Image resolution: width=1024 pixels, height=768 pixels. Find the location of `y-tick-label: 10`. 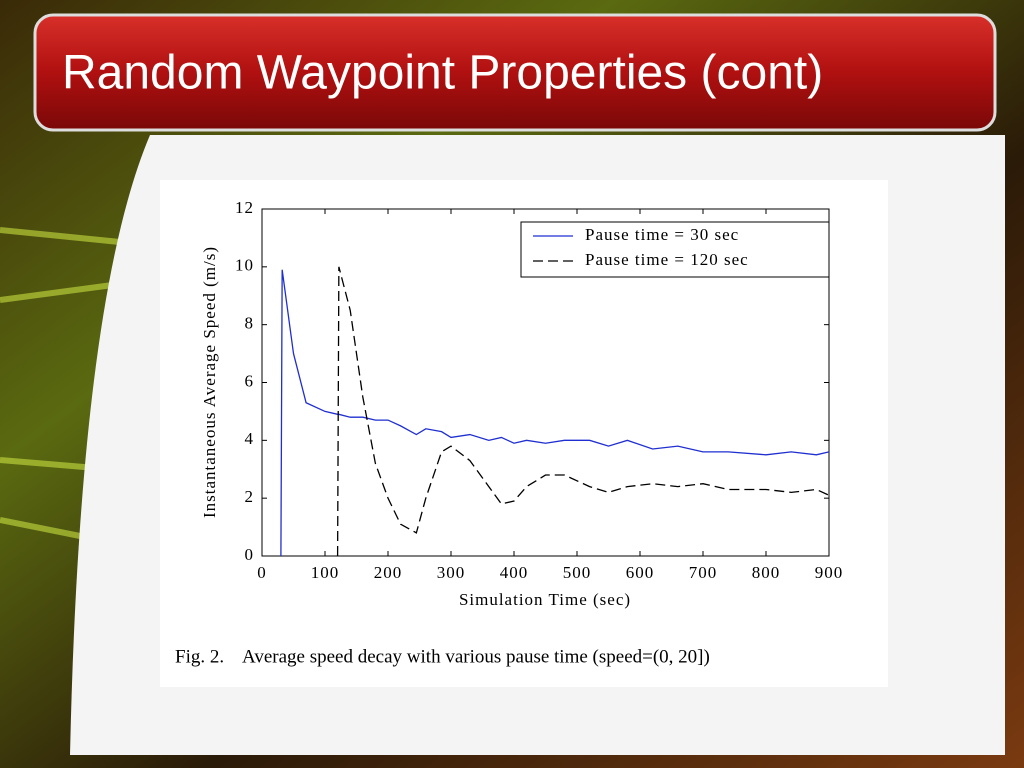

y-tick-label: 10 is located at coordinates (244, 265).